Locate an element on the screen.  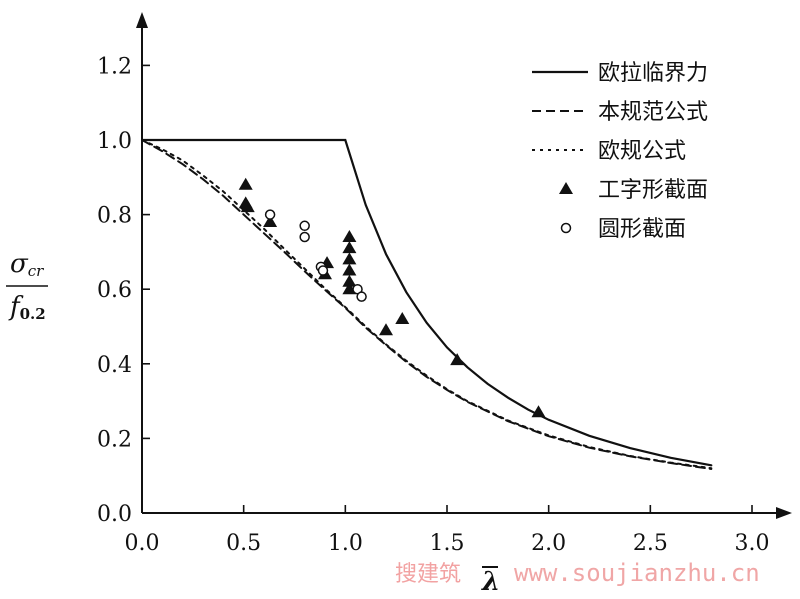
y-label-numerator: σcr is located at coordinates (27, 264).